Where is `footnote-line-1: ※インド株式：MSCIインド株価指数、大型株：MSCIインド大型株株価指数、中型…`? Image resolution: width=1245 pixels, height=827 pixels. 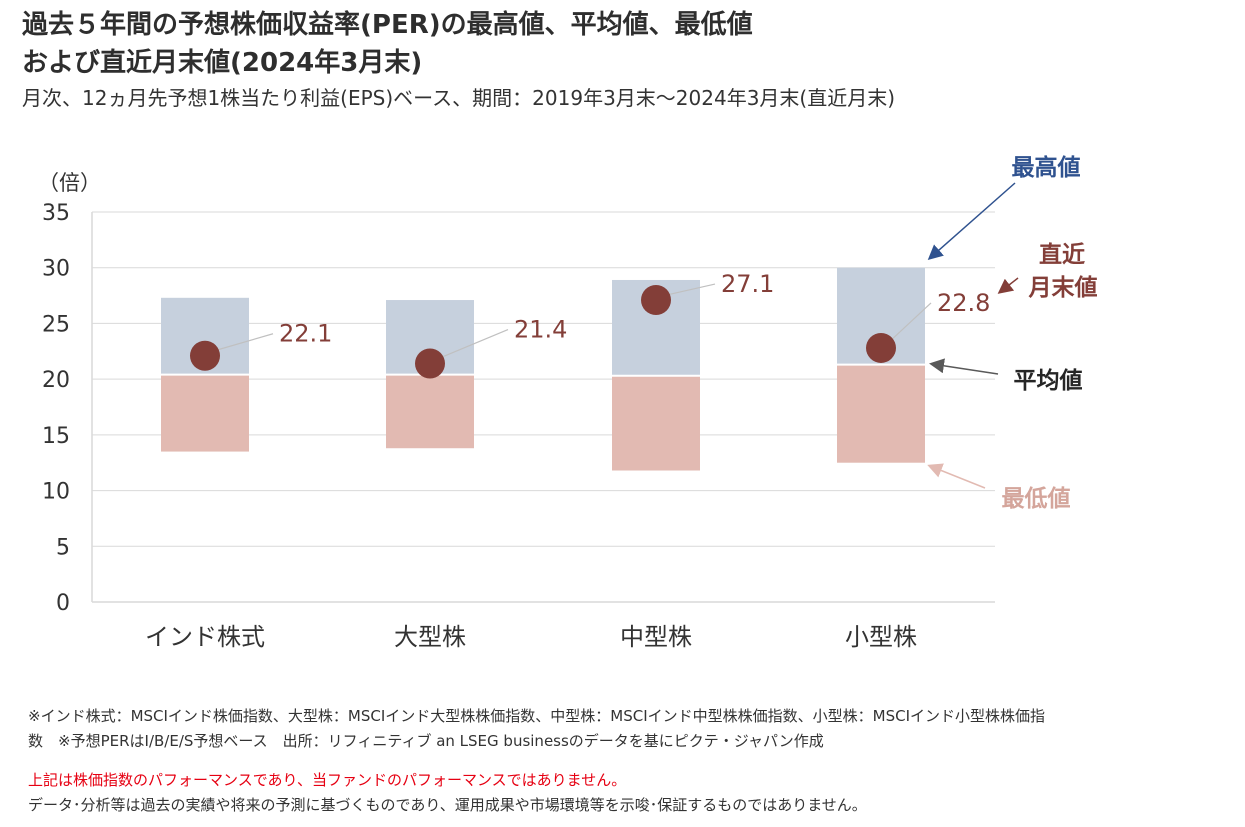 footnote-line-1: ※インド株式：MSCIインド株価指数、大型株：MSCIインド大型株株価指数、中型… is located at coordinates (537, 716).